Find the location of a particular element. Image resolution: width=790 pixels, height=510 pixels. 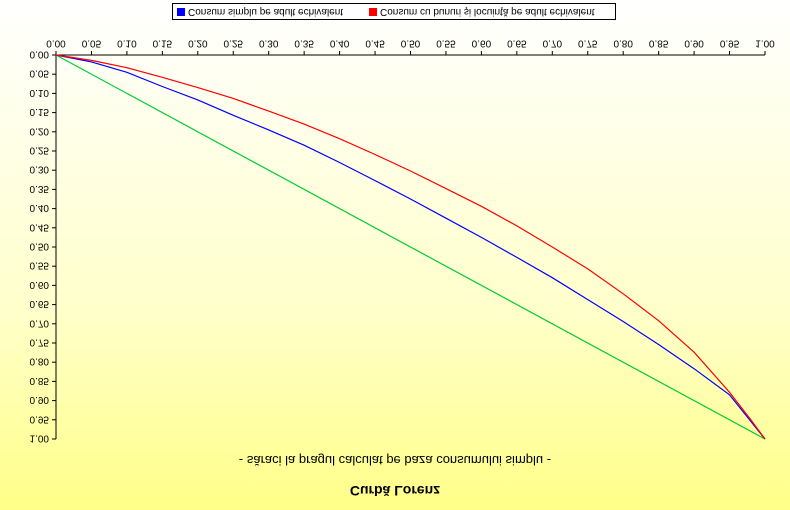

y-tick-label: 0.40 is located at coordinates (40, 207).